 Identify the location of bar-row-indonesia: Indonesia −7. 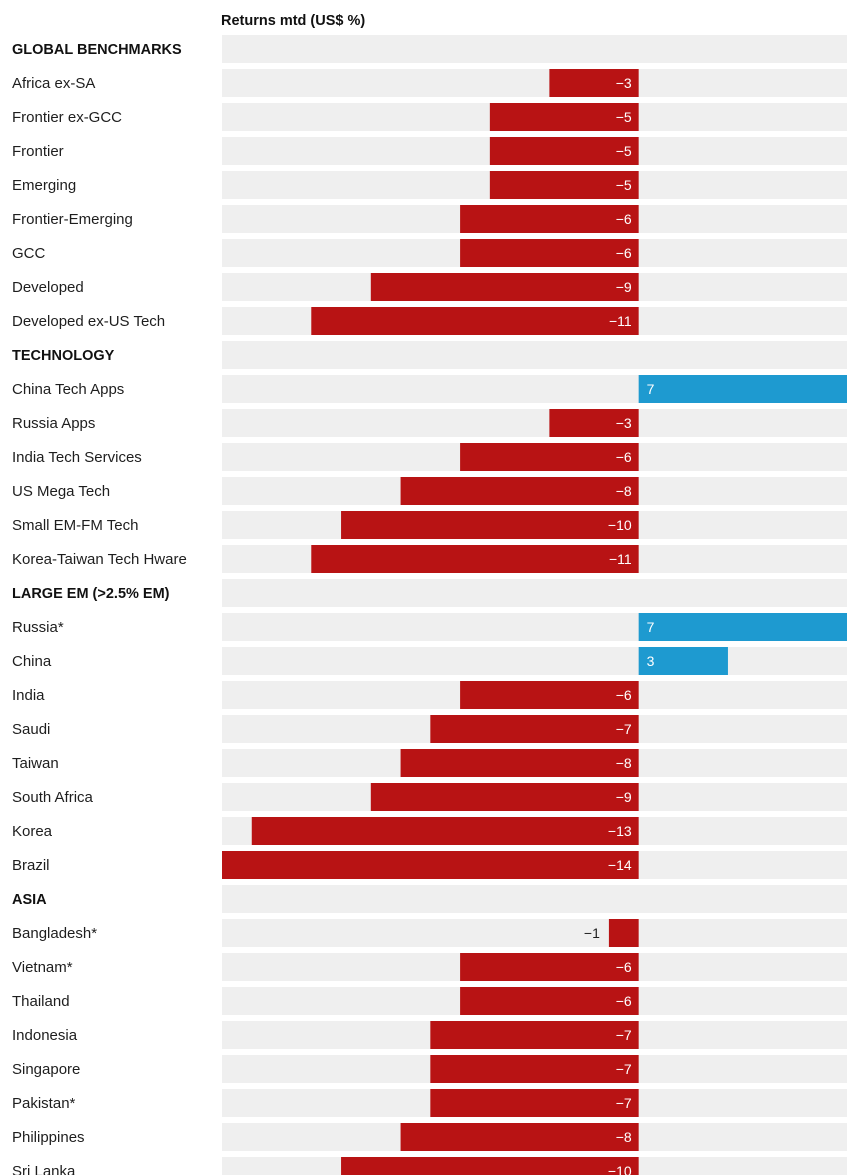
(429, 1035).